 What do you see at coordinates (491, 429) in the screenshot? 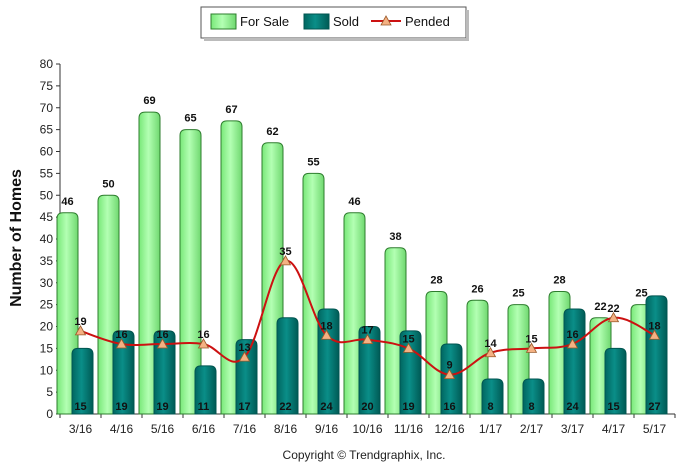
I see `x-tick-label: 1/17` at bounding box center [491, 429].